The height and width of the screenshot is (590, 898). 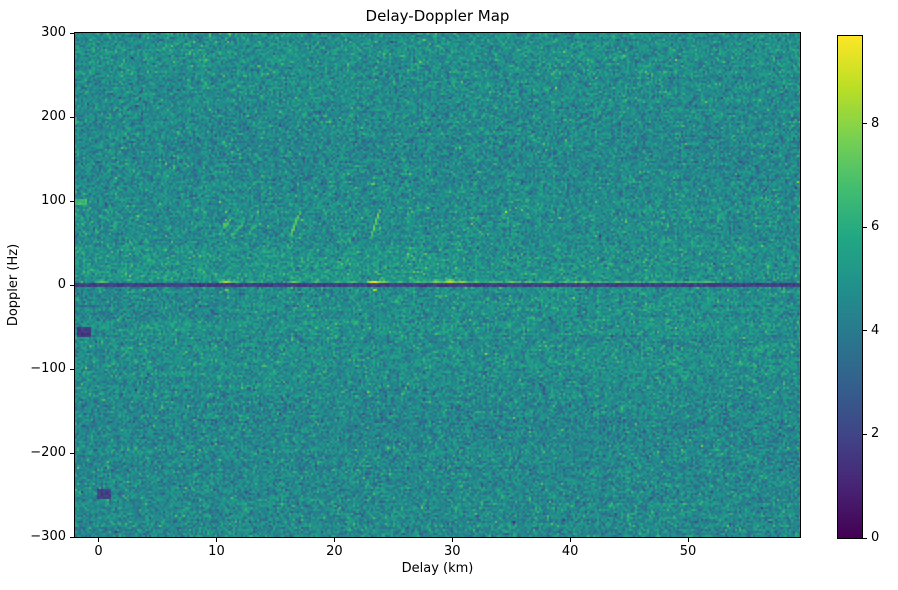 I want to click on x-axis-label: Delay (km), so click(x=437, y=568).